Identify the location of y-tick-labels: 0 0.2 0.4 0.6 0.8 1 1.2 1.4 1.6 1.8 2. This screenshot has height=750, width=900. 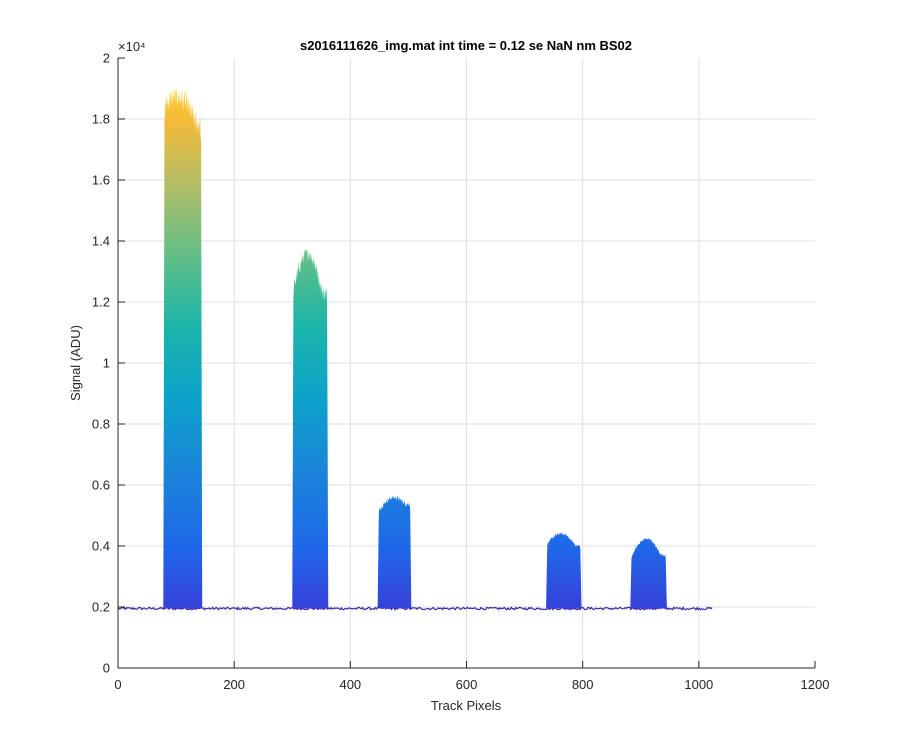
(101, 363).